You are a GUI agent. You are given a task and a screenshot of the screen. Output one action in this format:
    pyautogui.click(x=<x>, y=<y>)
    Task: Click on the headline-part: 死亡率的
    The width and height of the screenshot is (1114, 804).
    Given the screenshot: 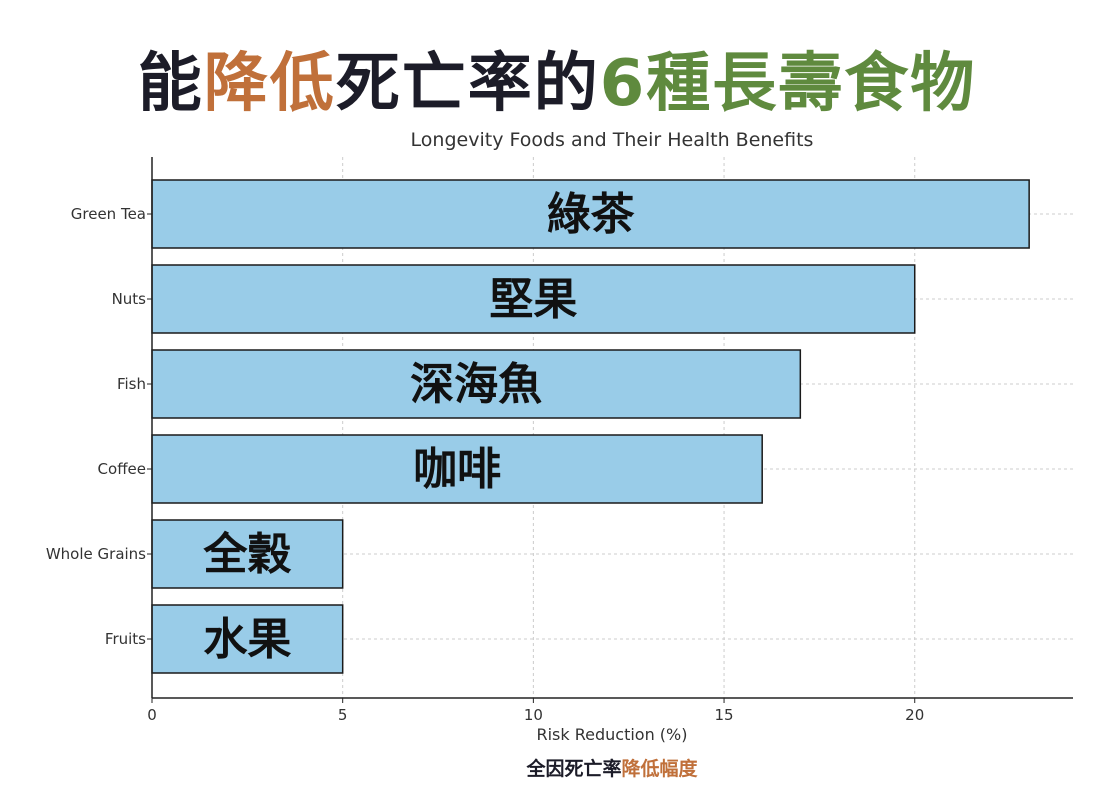 What is the action you would take?
    pyautogui.click(x=467, y=84)
    